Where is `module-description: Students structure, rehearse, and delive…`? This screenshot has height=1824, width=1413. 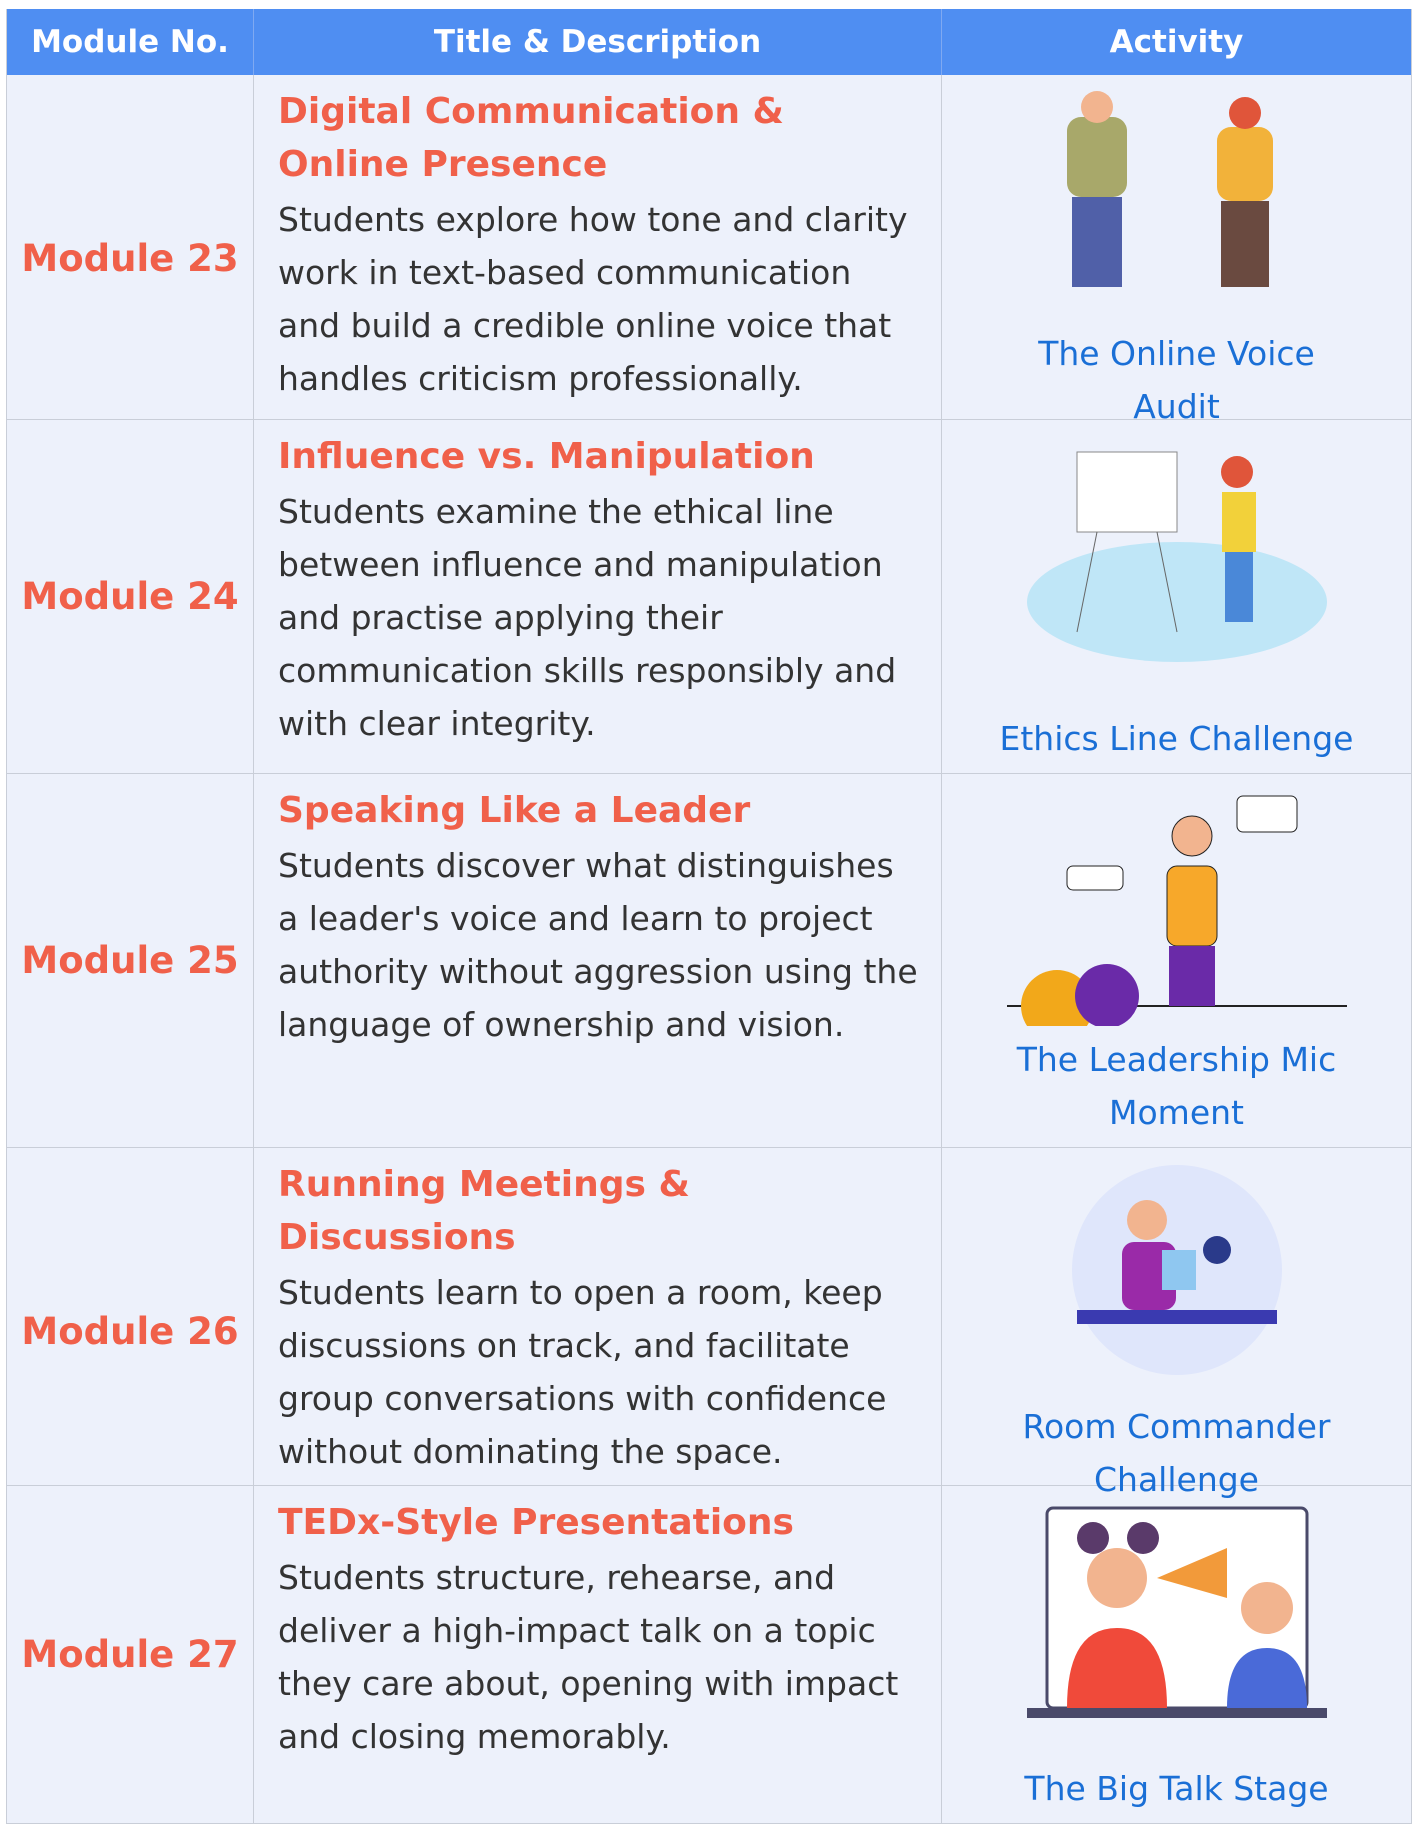
module-description: Students structure, rehearse, and delive… is located at coordinates (588, 1657).